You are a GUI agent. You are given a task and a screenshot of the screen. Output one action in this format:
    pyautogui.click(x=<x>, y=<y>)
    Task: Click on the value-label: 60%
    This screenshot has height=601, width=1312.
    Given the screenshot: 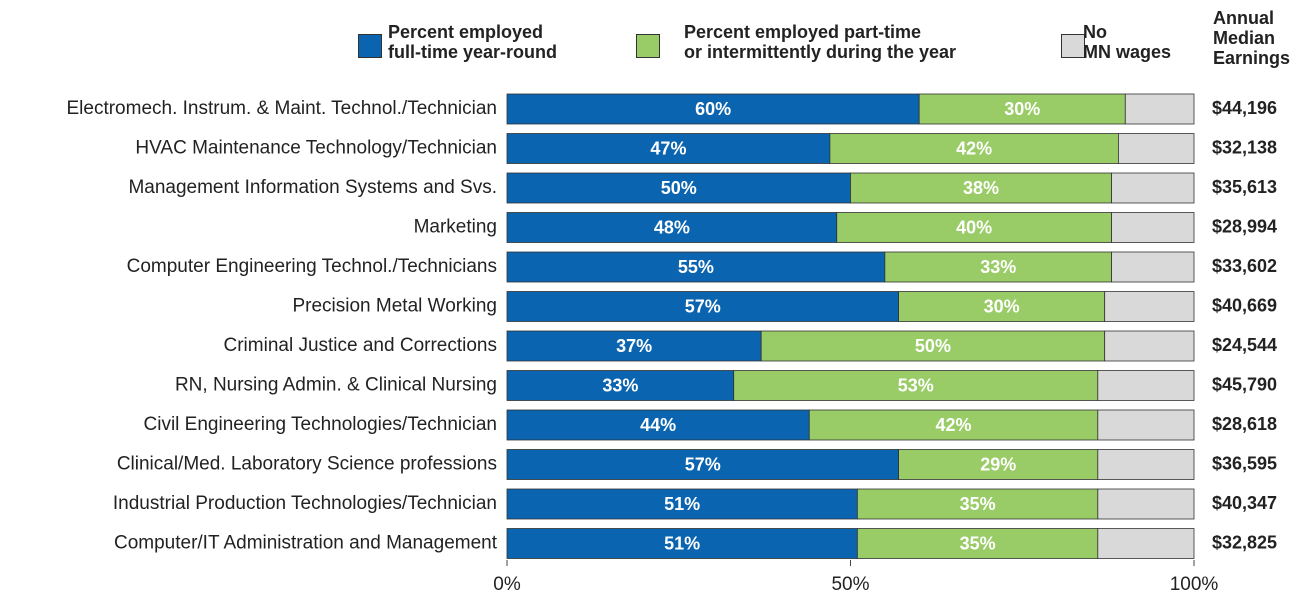 What is the action you would take?
    pyautogui.click(x=713, y=109)
    